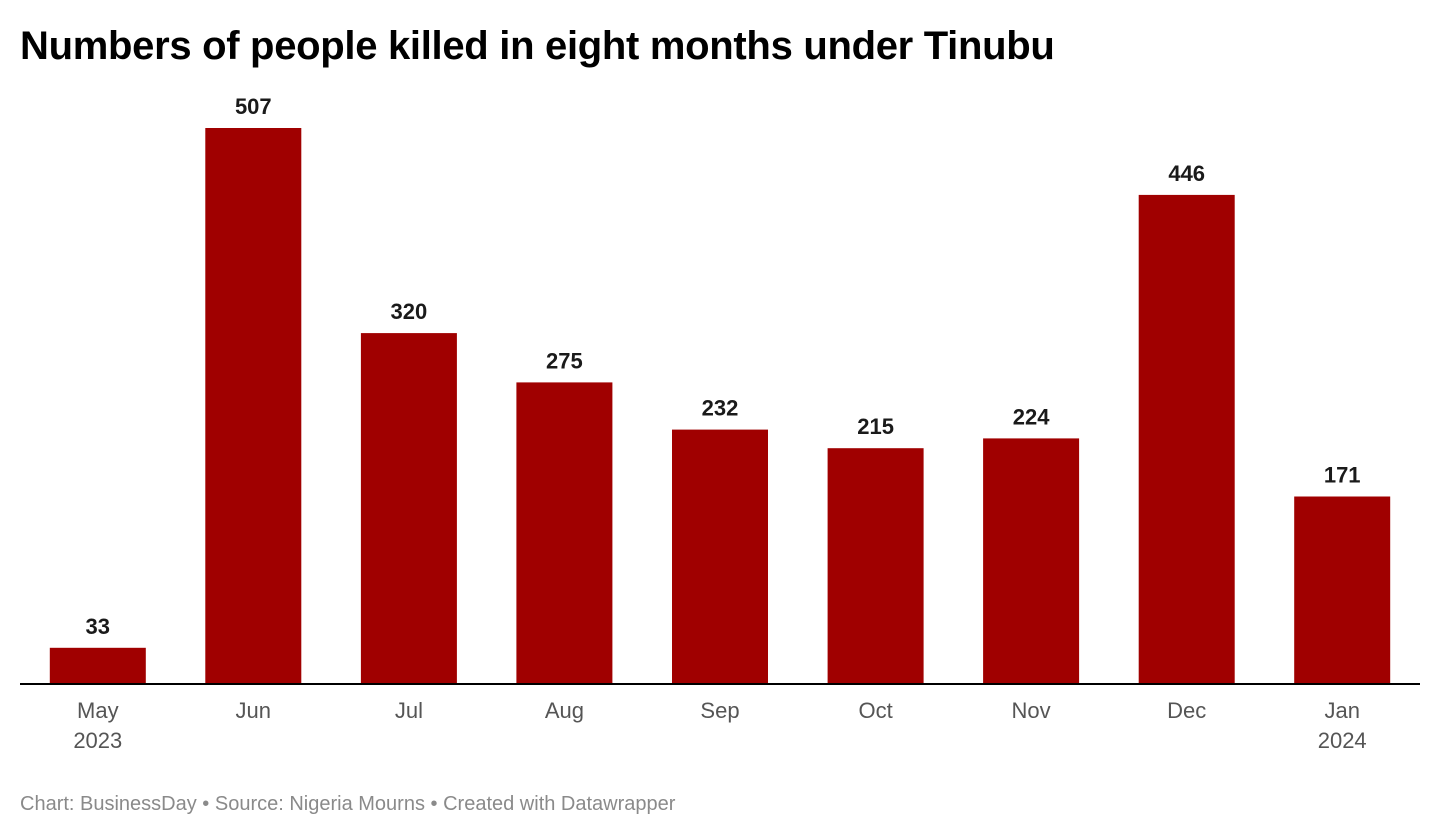  I want to click on byline: Chart: BusinessDay, so click(108, 804).